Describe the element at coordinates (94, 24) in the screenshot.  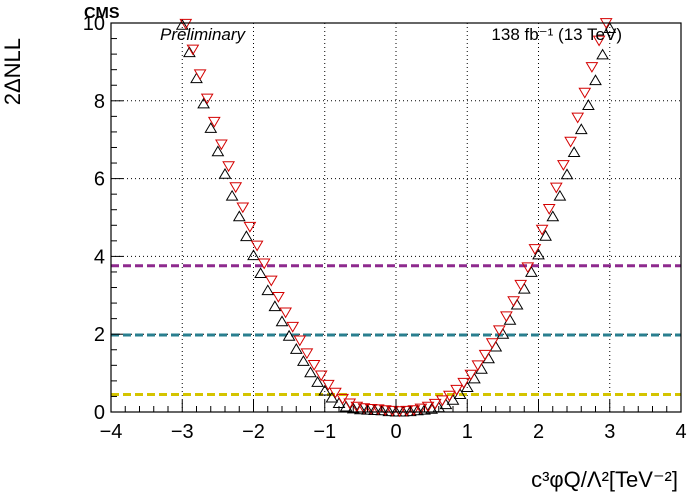
I see `y-tick-label: 10` at that location.